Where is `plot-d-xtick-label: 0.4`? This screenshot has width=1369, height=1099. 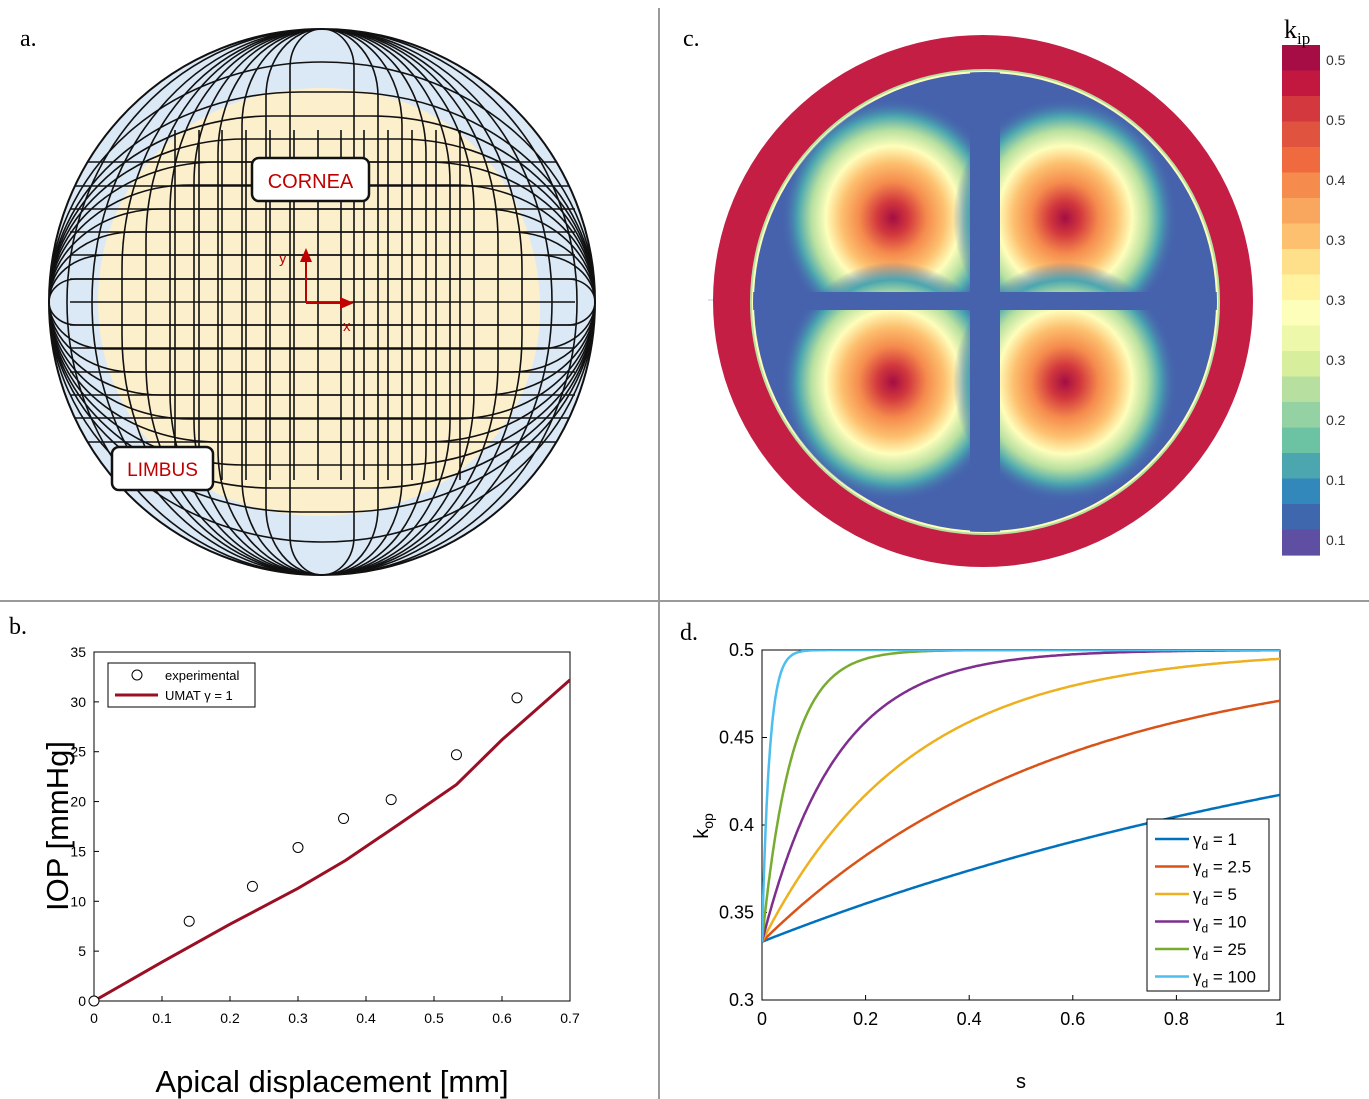 plot-d-xtick-label: 0.4 is located at coordinates (969, 1019).